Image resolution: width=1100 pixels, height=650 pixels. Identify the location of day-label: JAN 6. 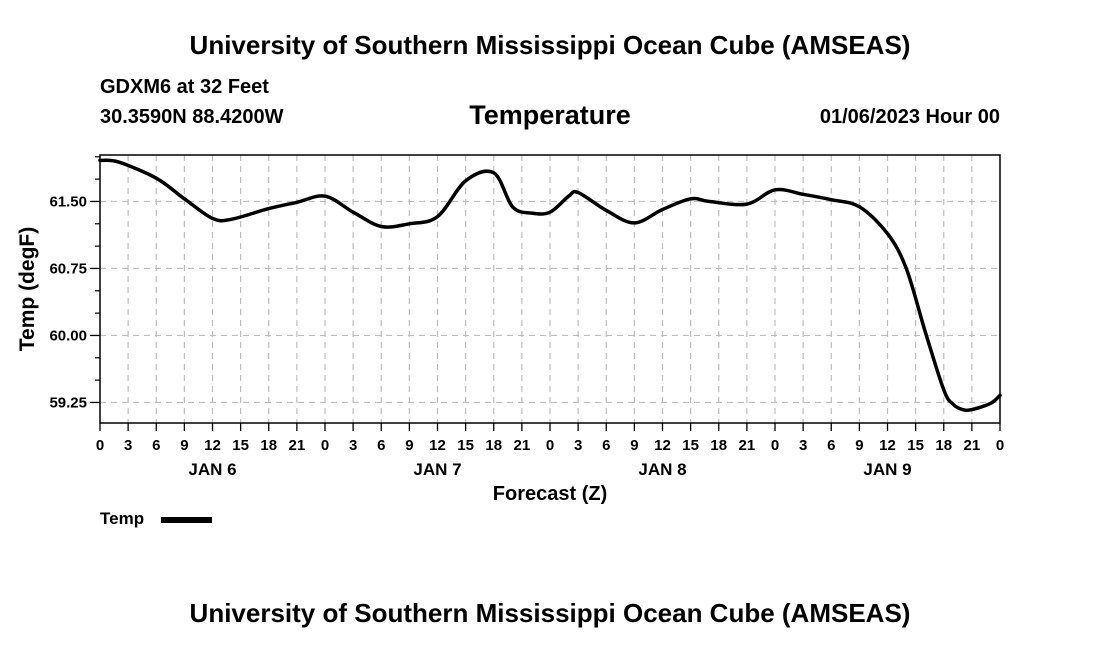
(212, 469).